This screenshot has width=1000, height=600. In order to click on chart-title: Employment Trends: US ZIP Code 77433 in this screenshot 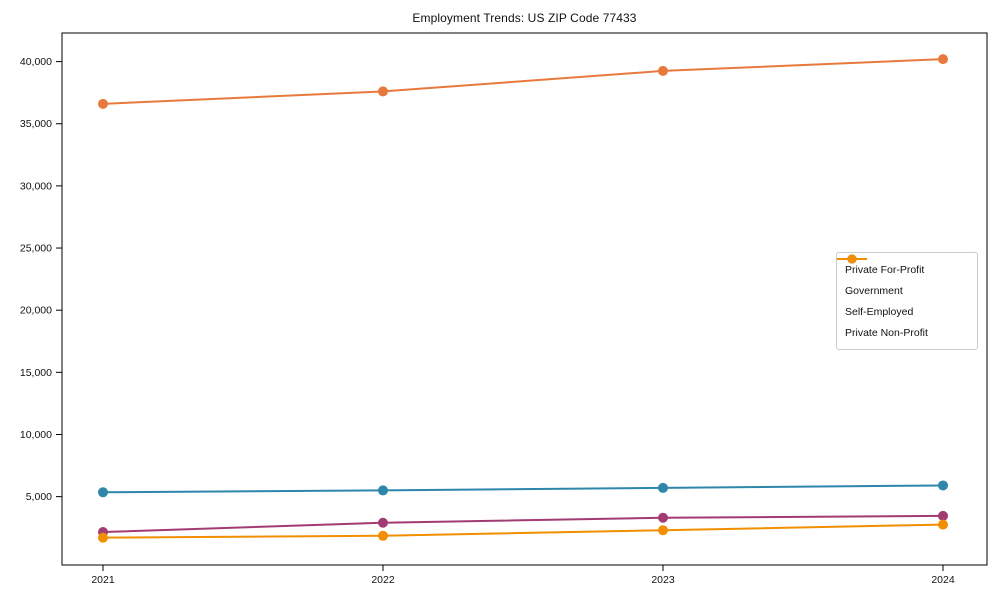, I will do `click(524, 18)`.